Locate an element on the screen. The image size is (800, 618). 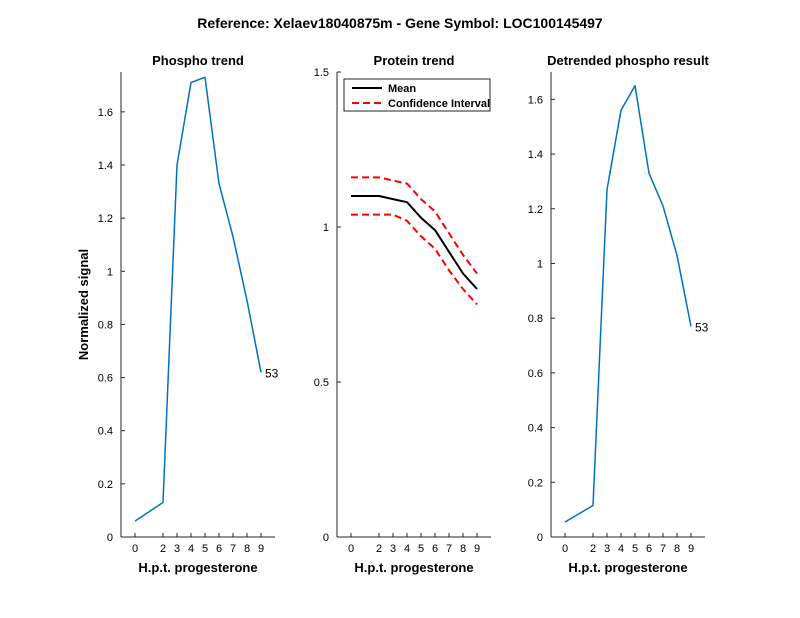
detrended-y-tick-label: 1 is located at coordinates (540, 264).